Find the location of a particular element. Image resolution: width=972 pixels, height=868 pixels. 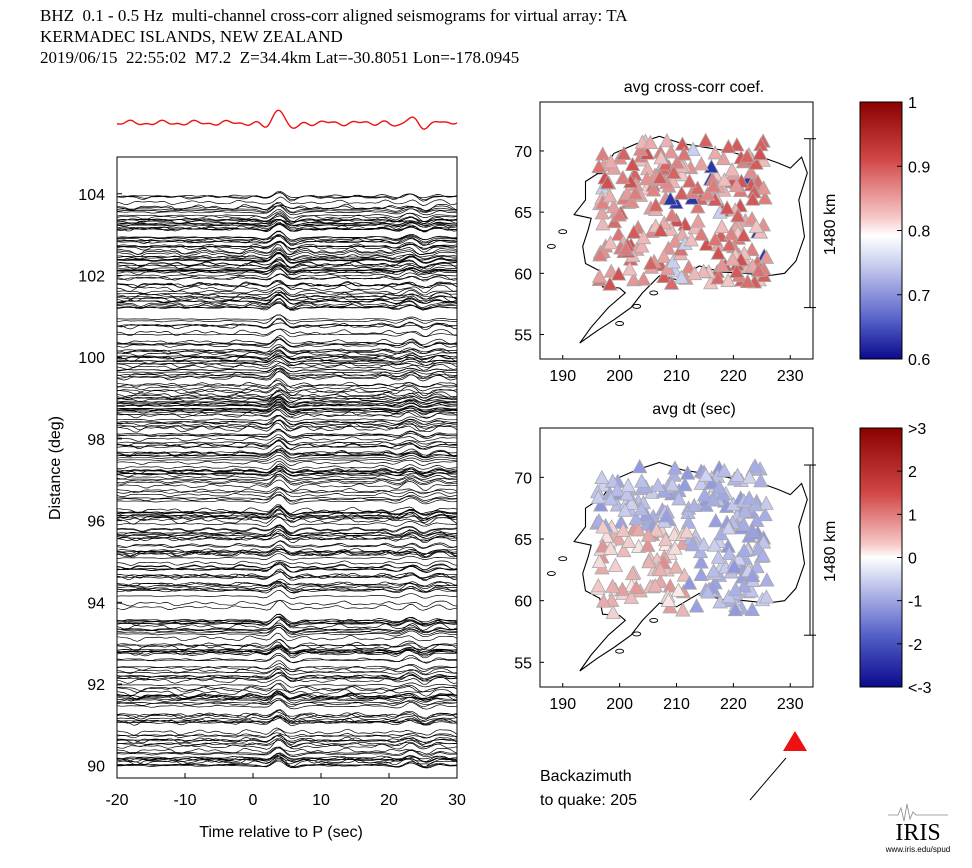

seismogram-xtick: 20 is located at coordinates (389, 800).